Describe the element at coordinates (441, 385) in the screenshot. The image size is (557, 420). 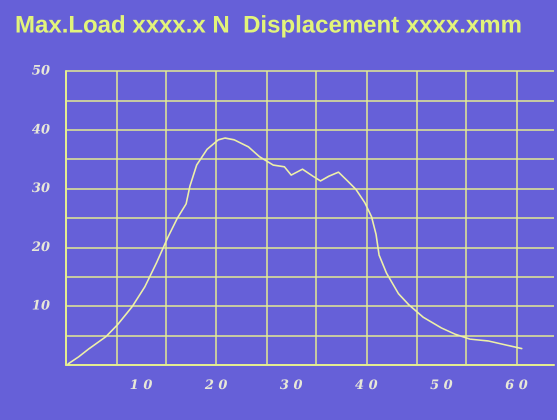
I see `x-tick-label: 5 0` at that location.